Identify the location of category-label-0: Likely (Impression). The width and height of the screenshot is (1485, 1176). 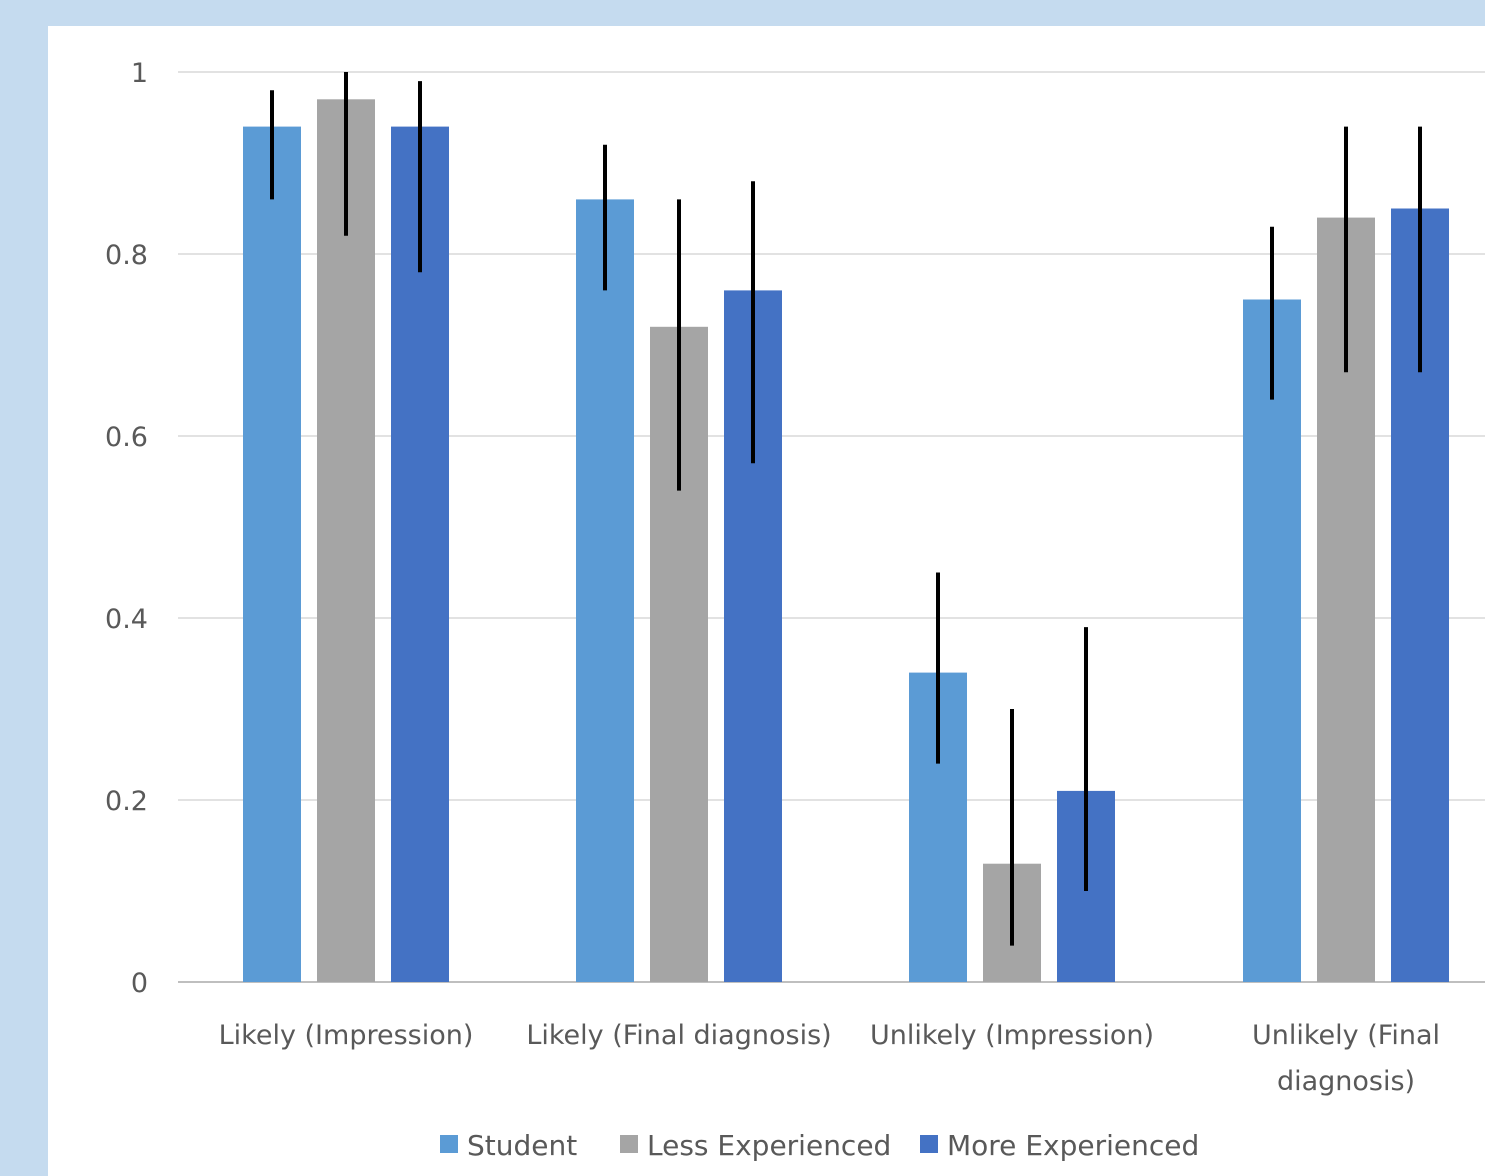
(346, 1035).